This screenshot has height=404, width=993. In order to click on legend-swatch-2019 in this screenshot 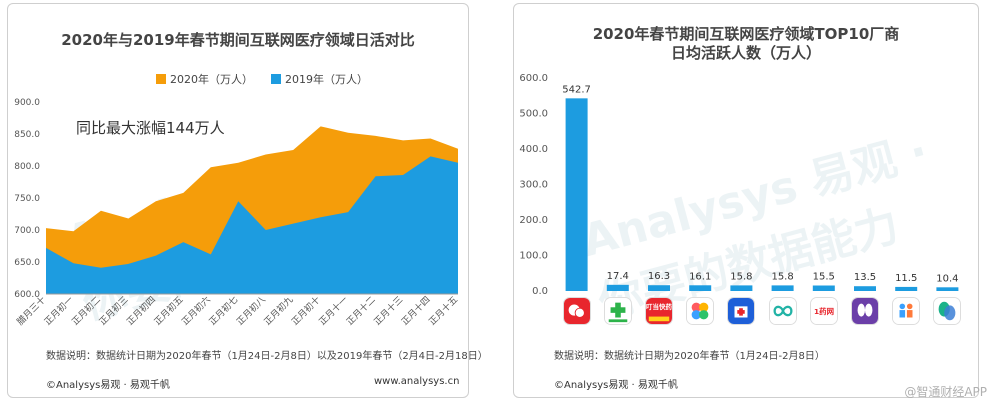, I will do `click(276, 79)`.